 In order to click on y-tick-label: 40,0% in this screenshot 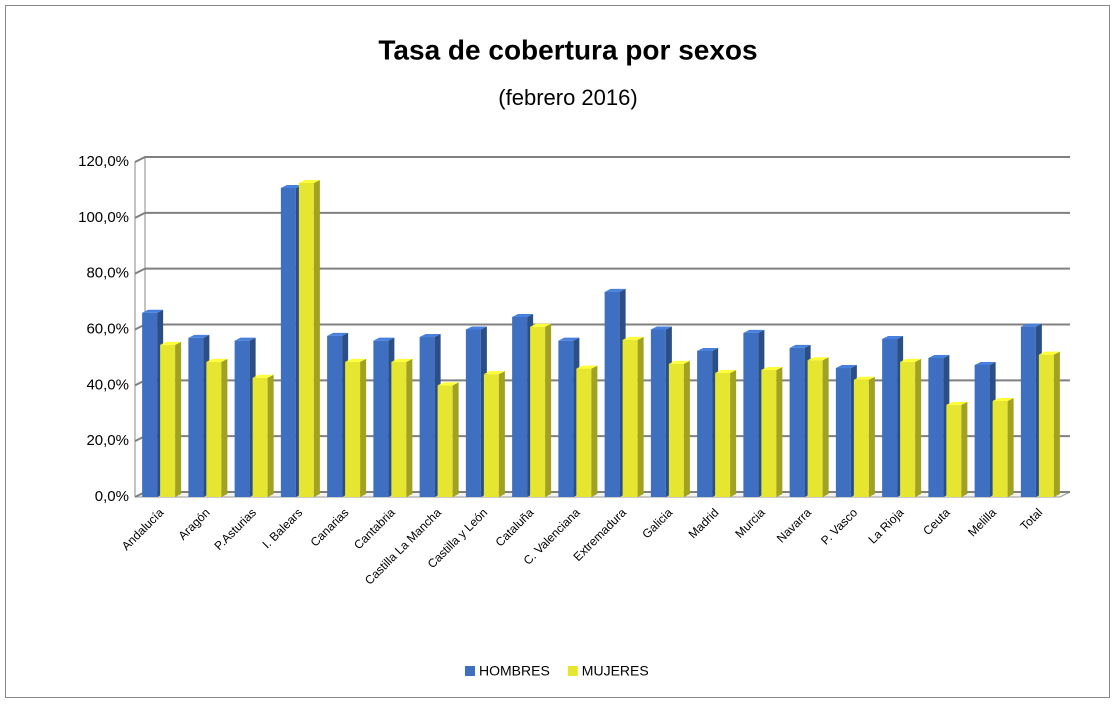, I will do `click(107, 384)`.